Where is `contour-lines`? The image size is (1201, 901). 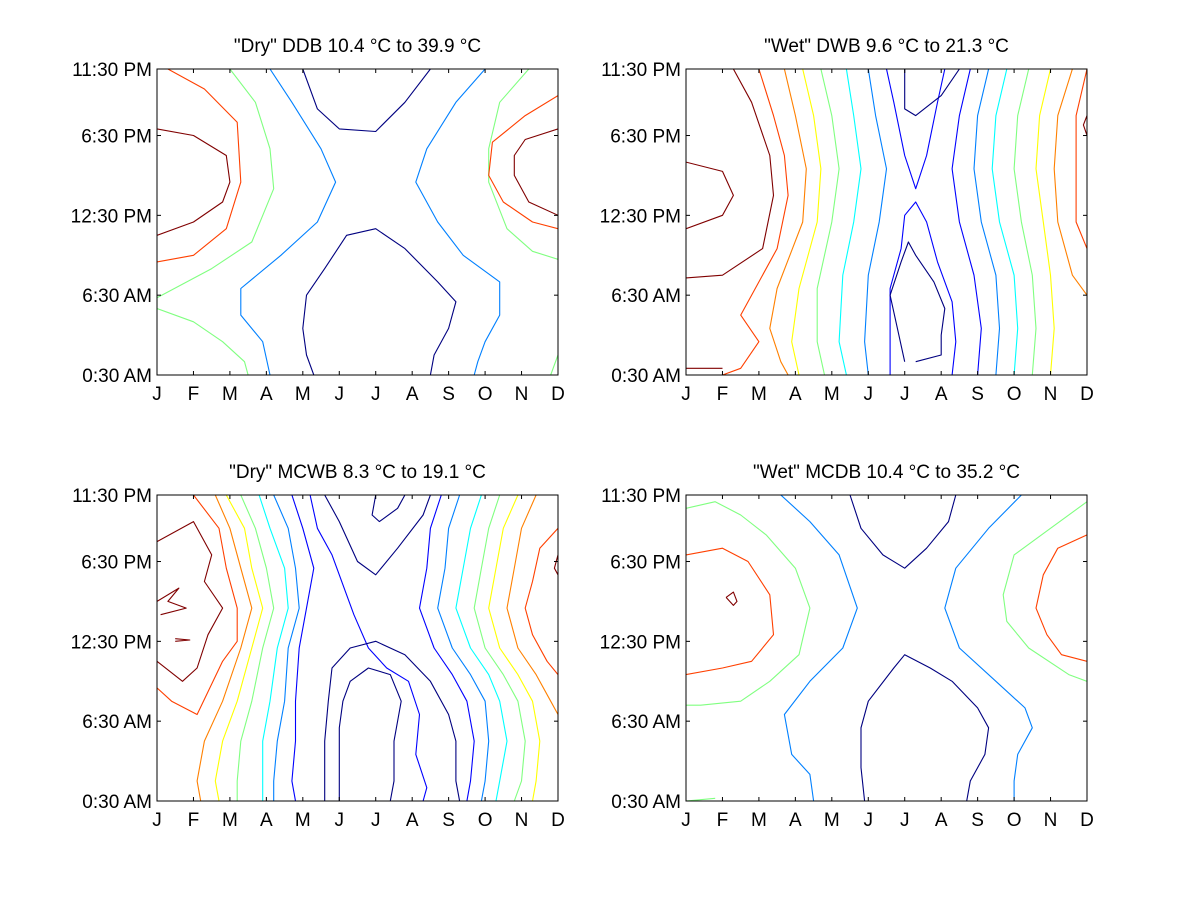 contour-lines is located at coordinates (886, 648).